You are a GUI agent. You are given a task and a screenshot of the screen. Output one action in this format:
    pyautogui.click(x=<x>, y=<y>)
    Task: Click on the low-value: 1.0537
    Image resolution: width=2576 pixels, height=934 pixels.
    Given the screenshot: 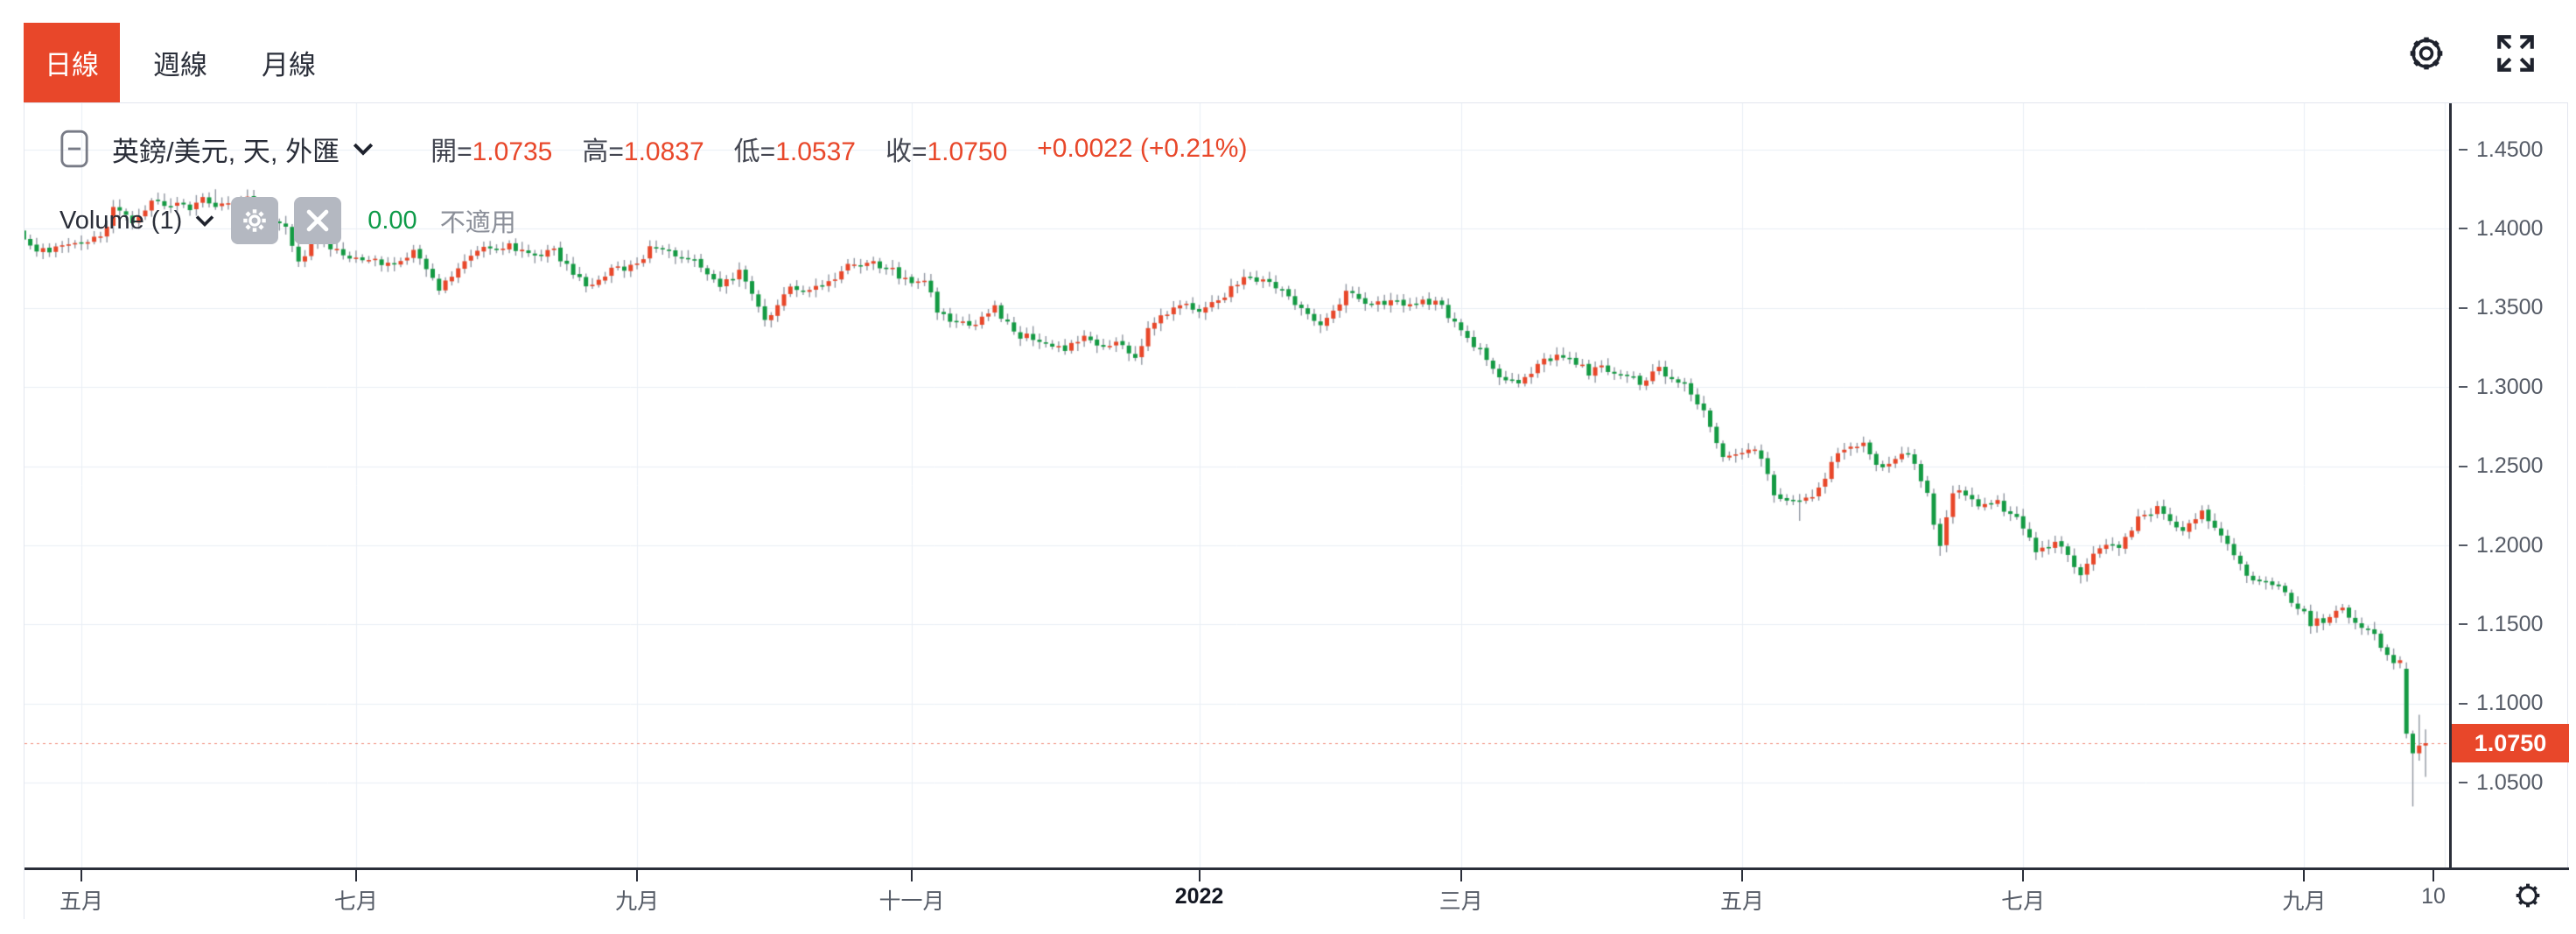 What is the action you would take?
    pyautogui.click(x=815, y=151)
    